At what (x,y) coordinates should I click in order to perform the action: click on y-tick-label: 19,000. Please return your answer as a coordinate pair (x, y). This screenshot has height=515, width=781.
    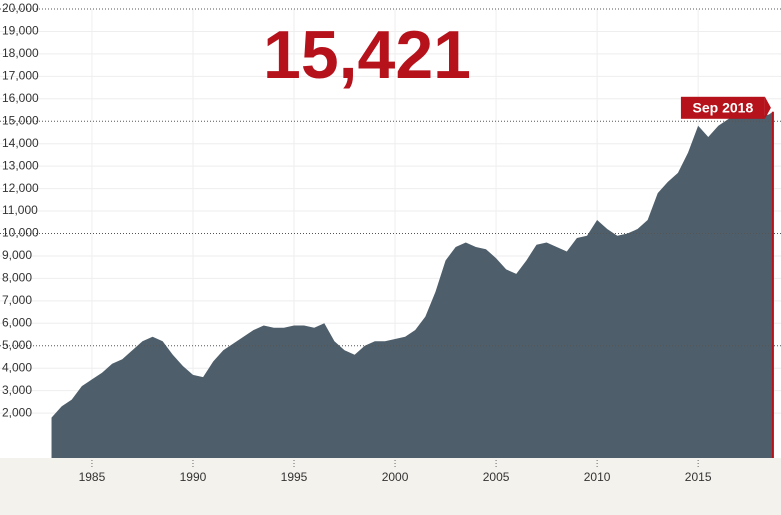
    Looking at the image, I should click on (20, 31).